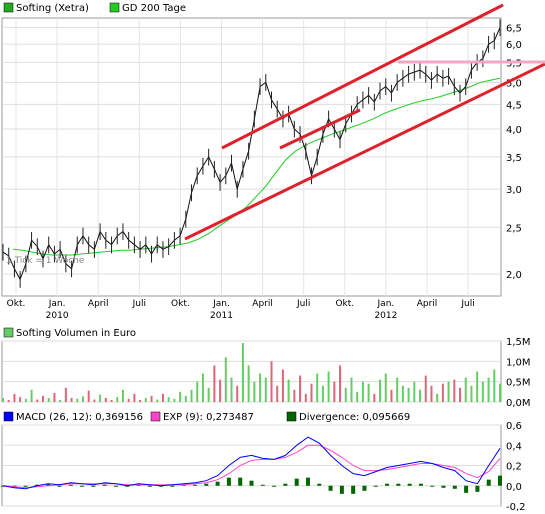  Describe the element at coordinates (467, 304) in the screenshot. I see `x-tick-label: Juli` at that location.